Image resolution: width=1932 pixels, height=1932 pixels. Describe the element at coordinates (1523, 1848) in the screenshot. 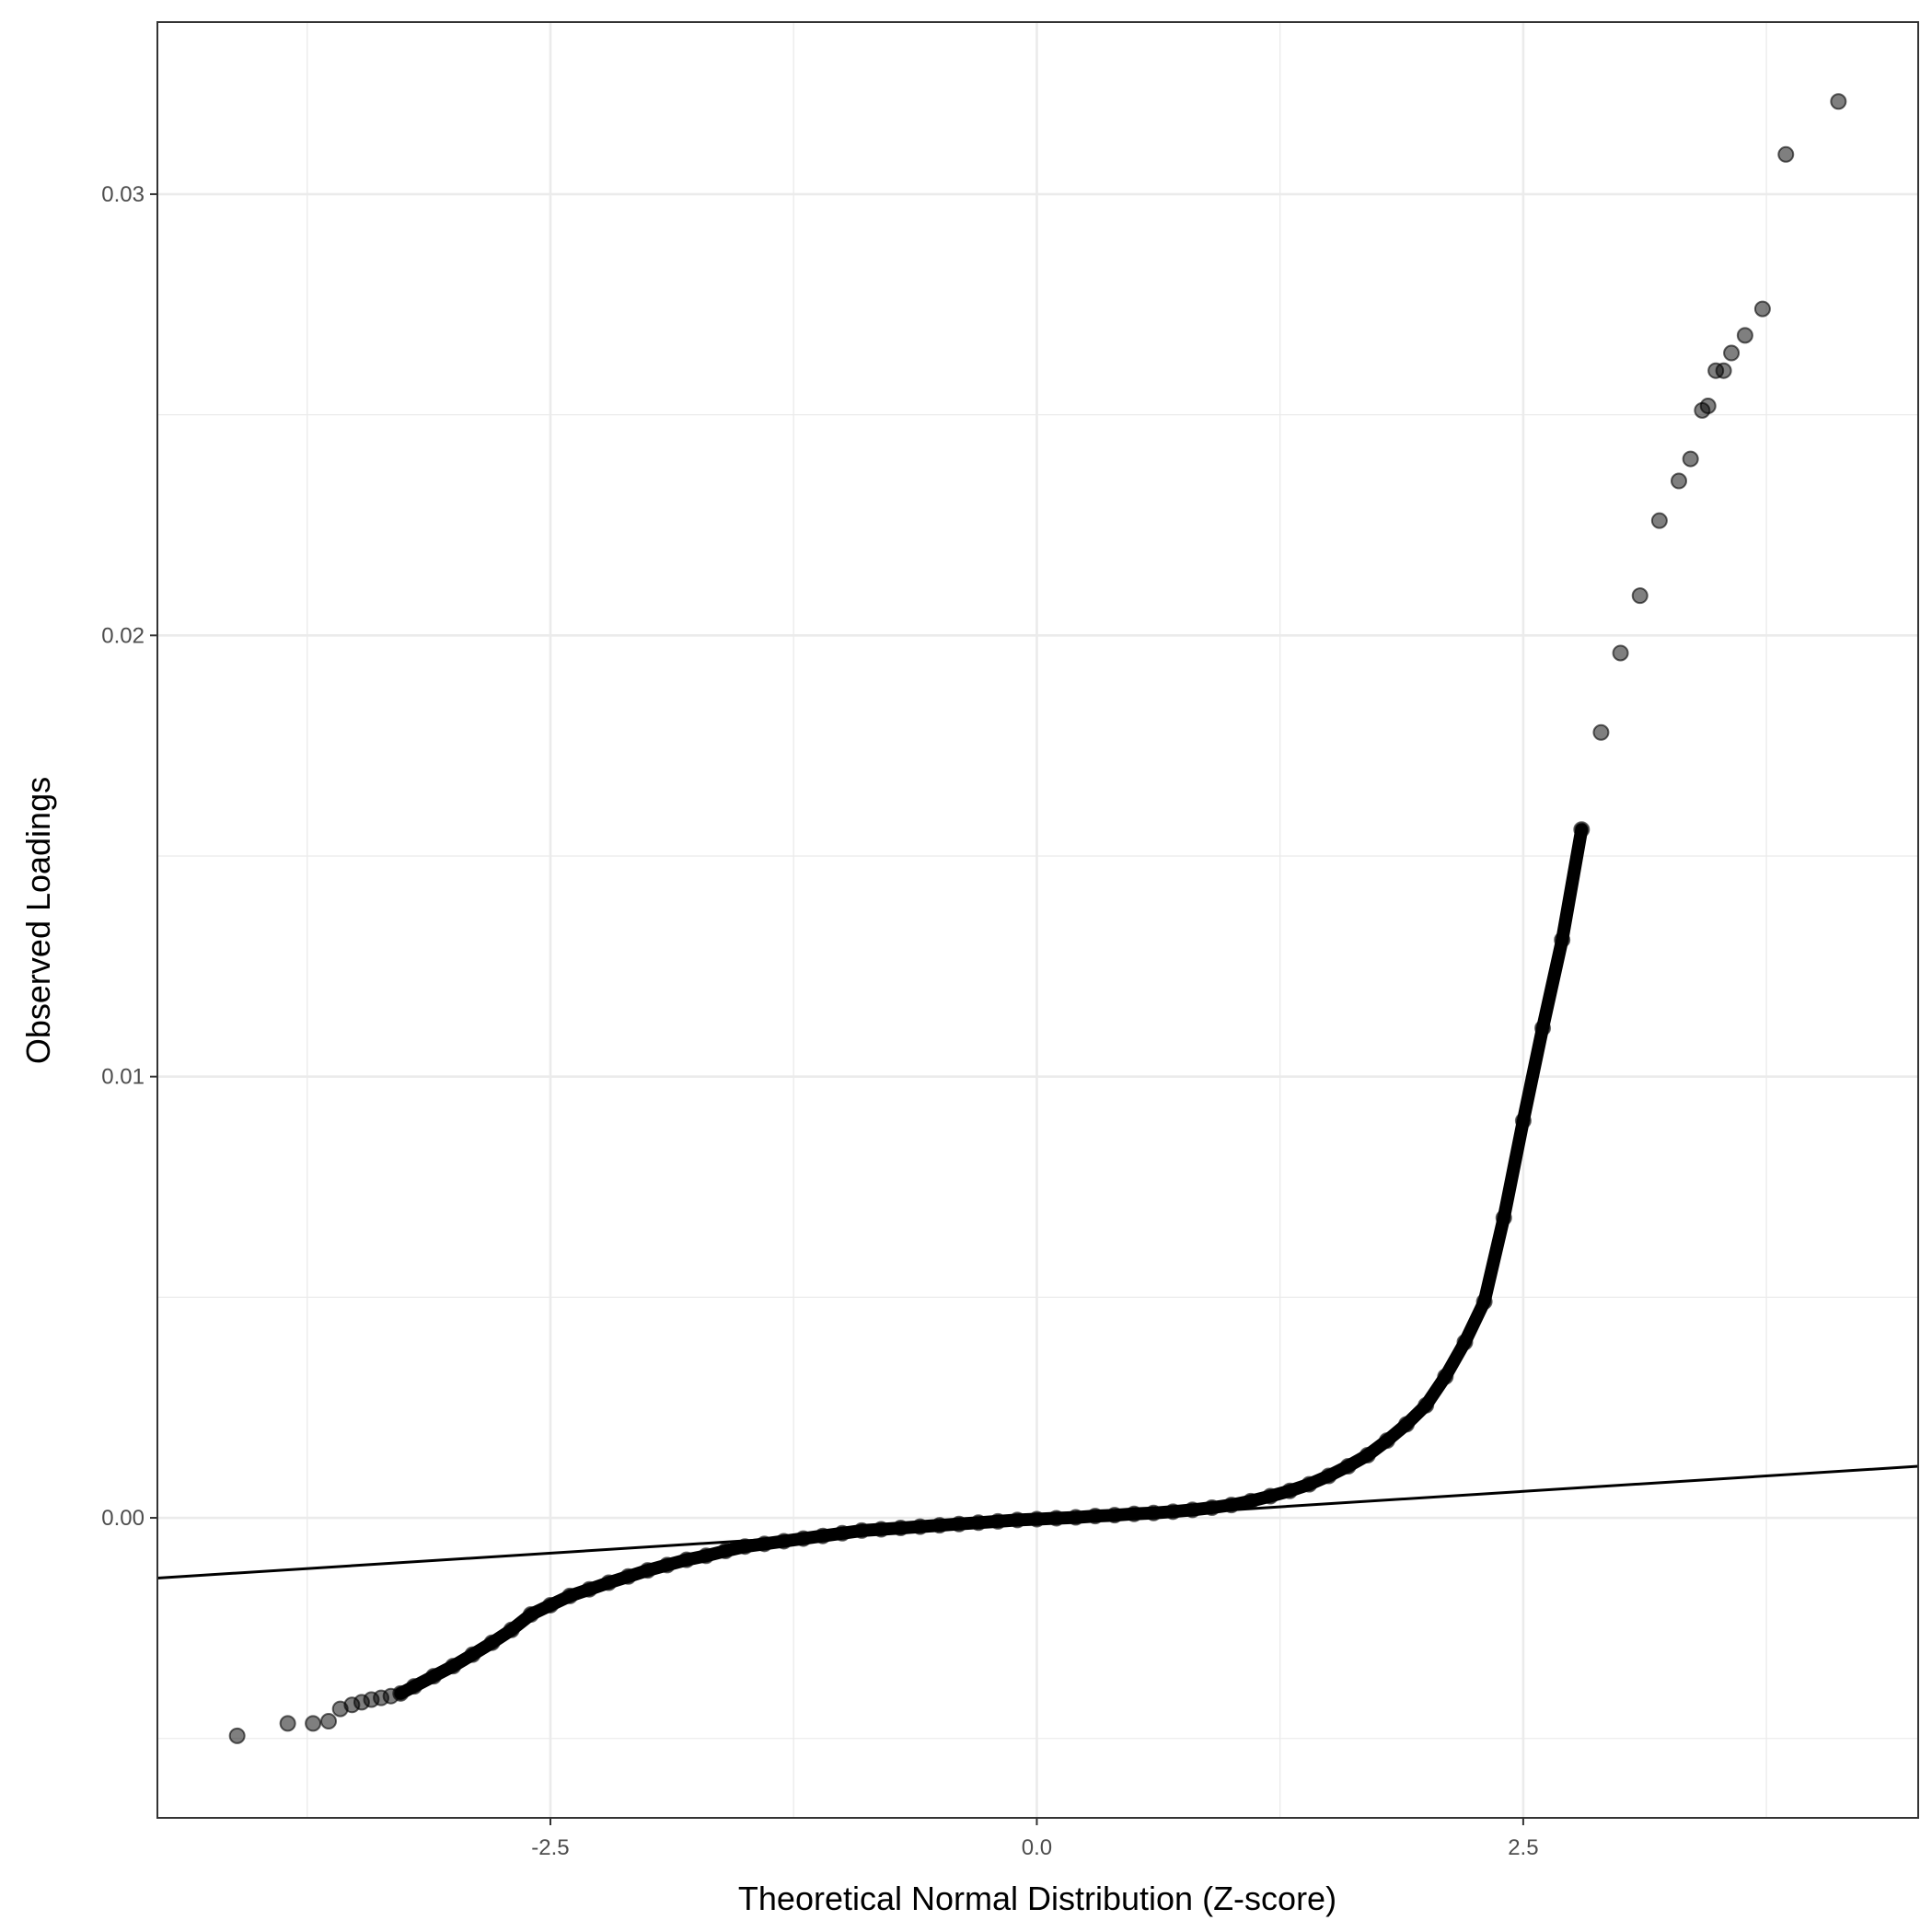

I see `x-tick-label: 2.5` at that location.